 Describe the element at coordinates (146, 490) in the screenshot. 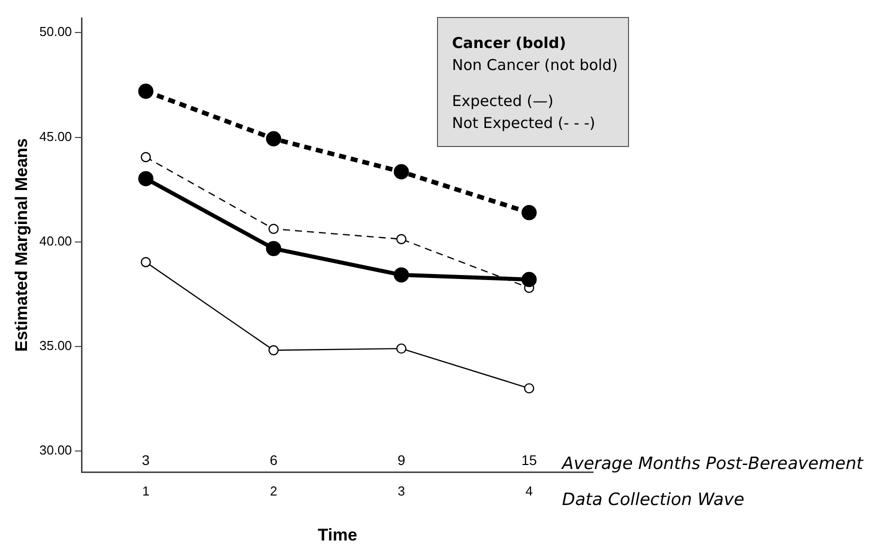

I see `x-tick-label: 1` at that location.